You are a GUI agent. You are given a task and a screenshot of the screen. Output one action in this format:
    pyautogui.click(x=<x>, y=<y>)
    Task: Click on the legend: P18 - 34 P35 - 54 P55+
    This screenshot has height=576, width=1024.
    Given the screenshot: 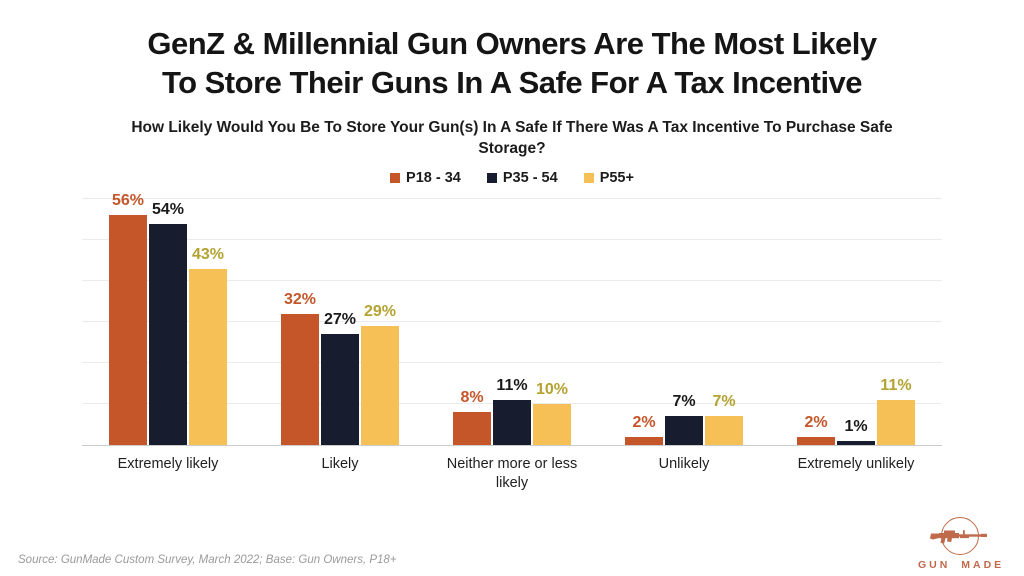 What is the action you would take?
    pyautogui.click(x=512, y=178)
    